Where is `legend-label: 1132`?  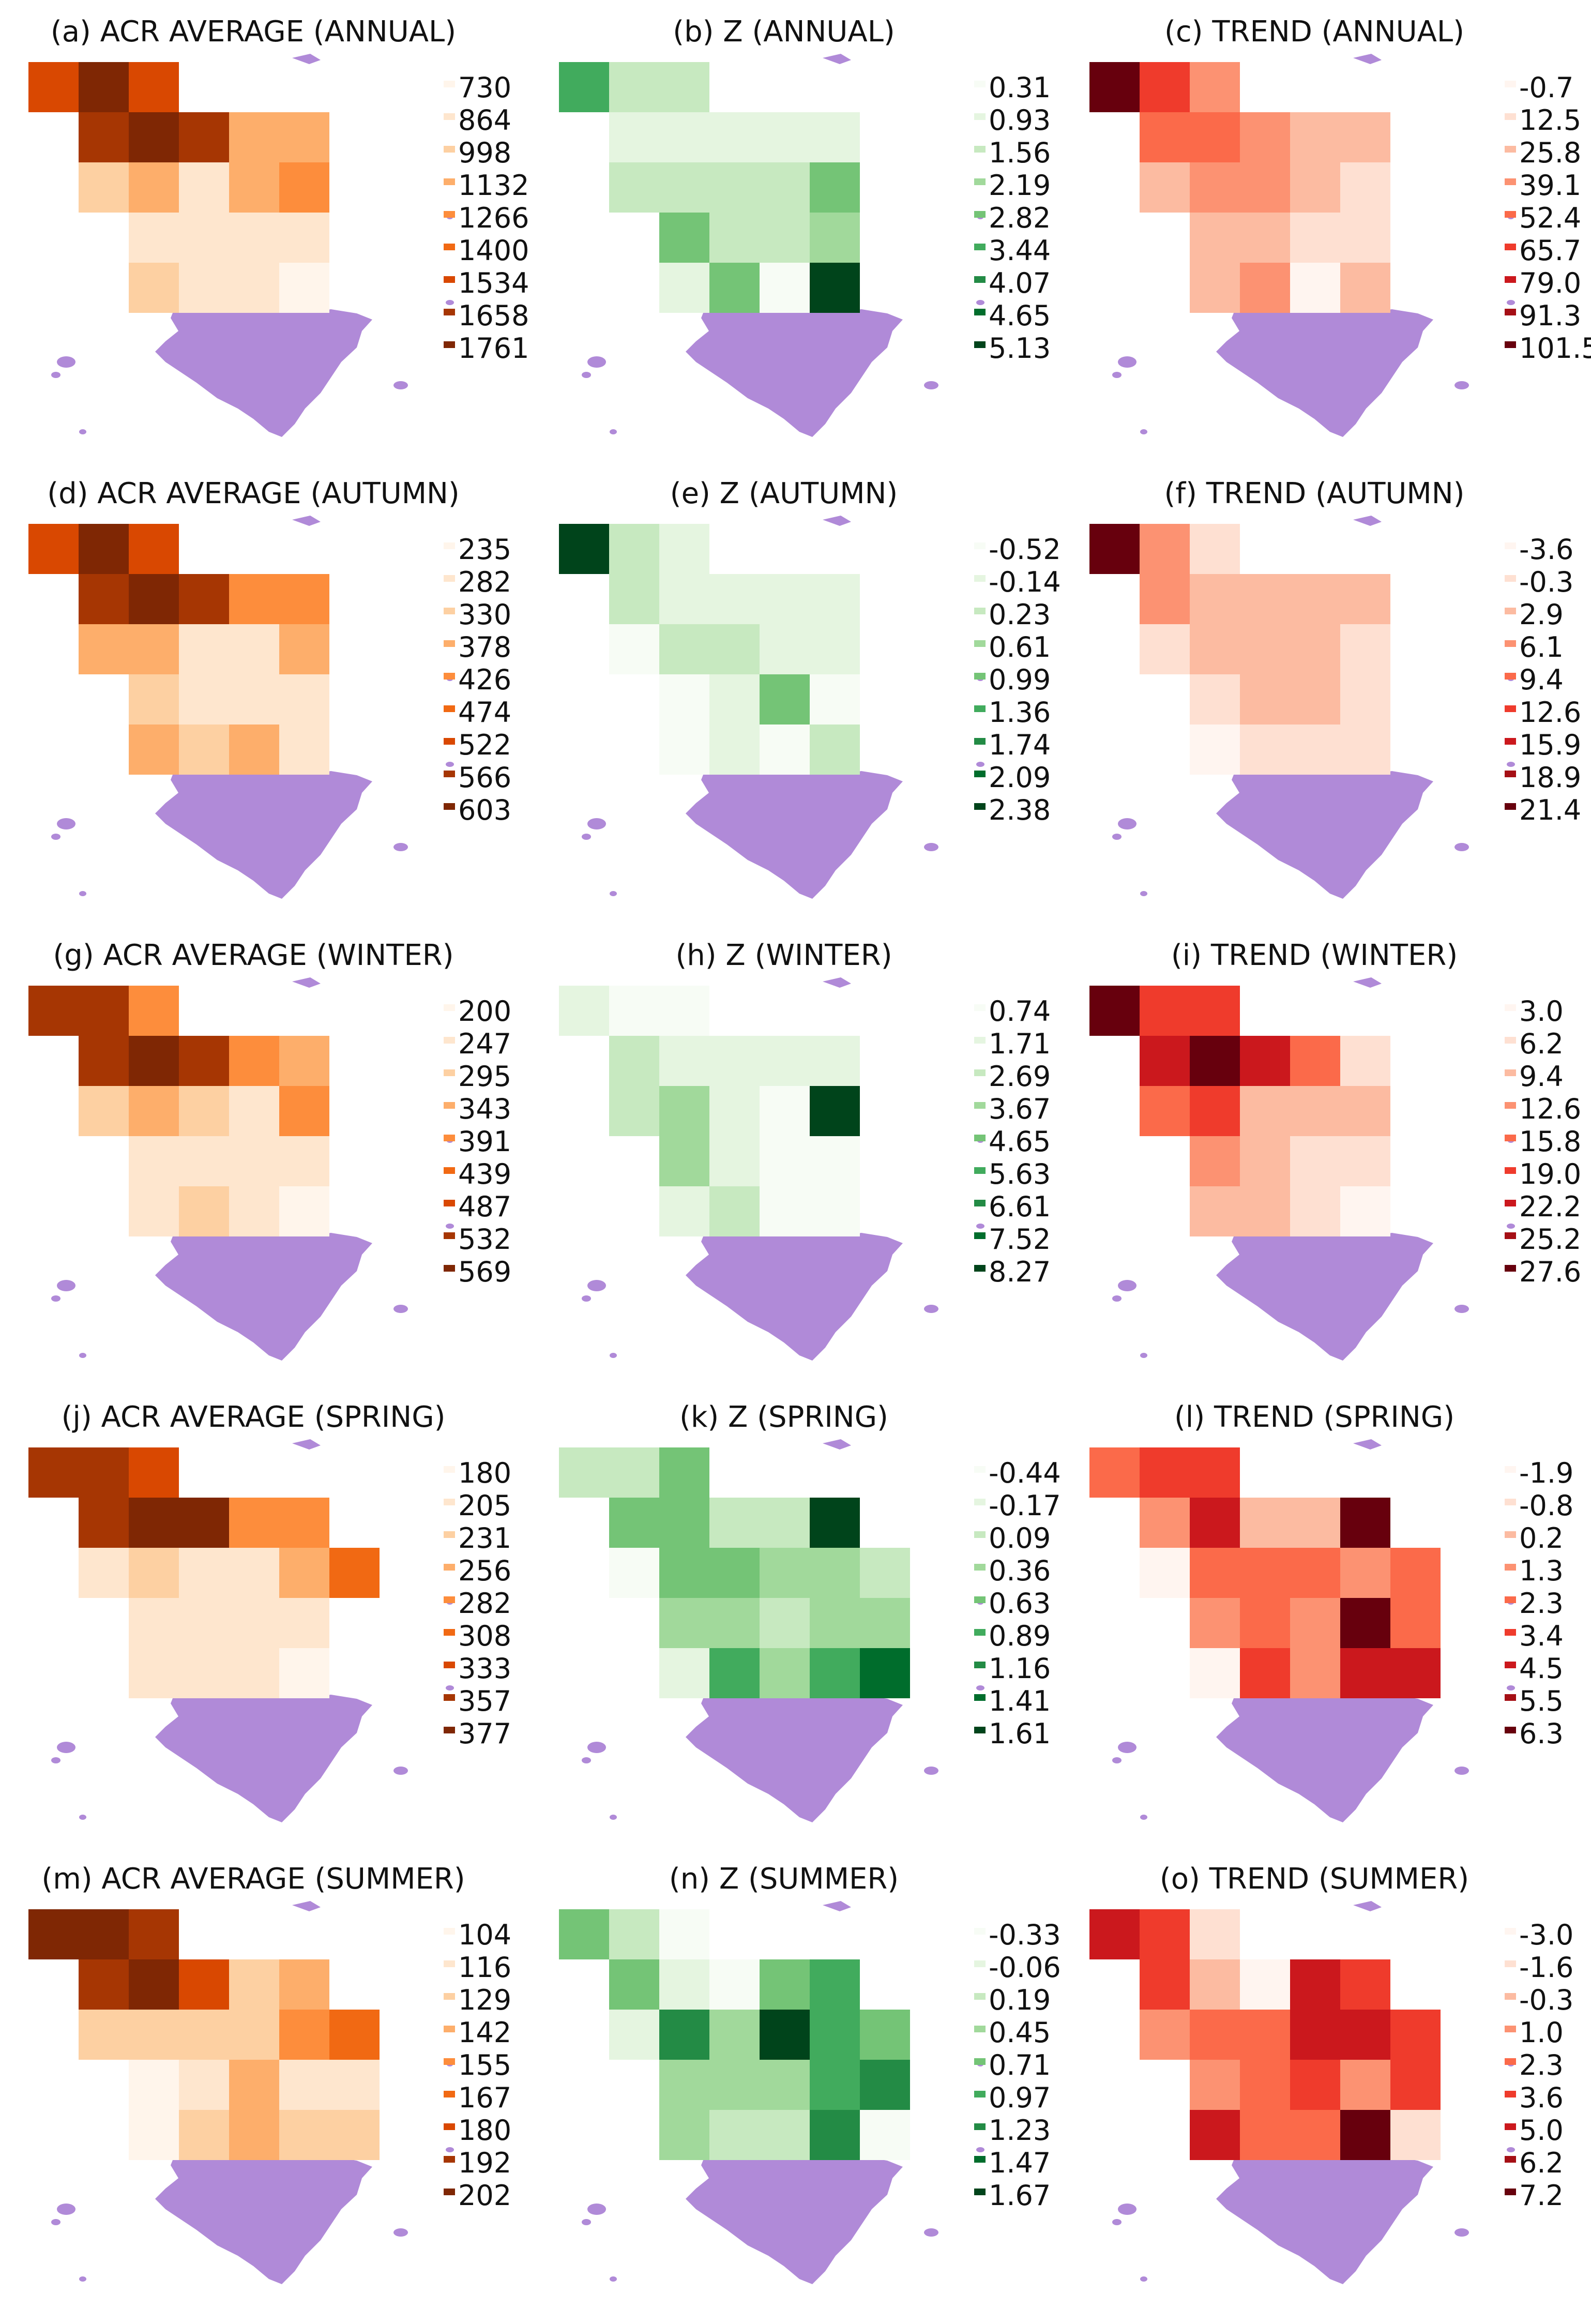 legend-label: 1132 is located at coordinates (493, 185).